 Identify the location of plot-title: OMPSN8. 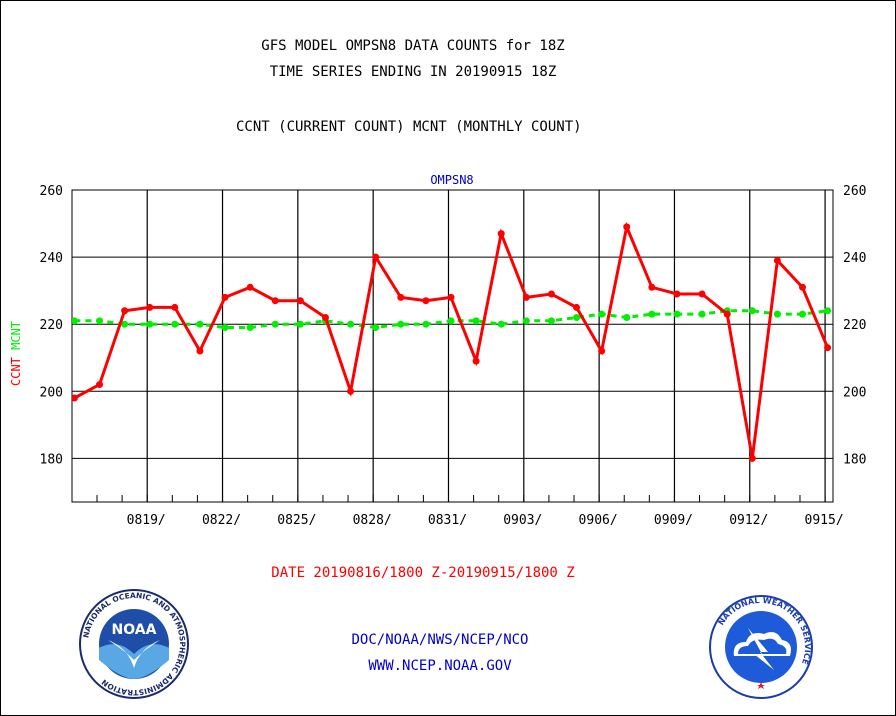
(451, 180).